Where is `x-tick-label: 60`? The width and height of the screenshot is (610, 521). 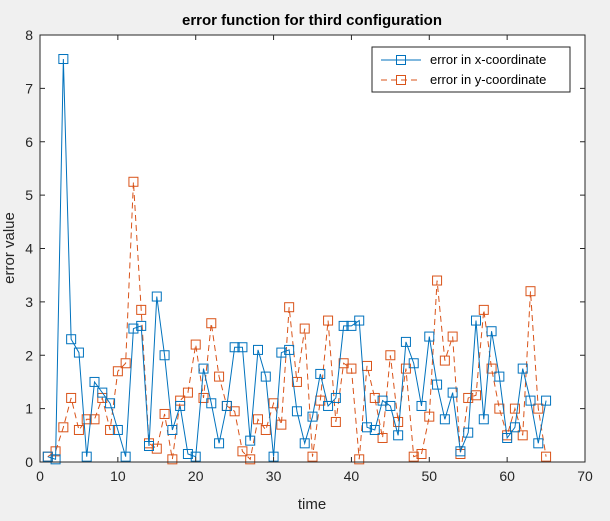 x-tick-label: 60 is located at coordinates (507, 476).